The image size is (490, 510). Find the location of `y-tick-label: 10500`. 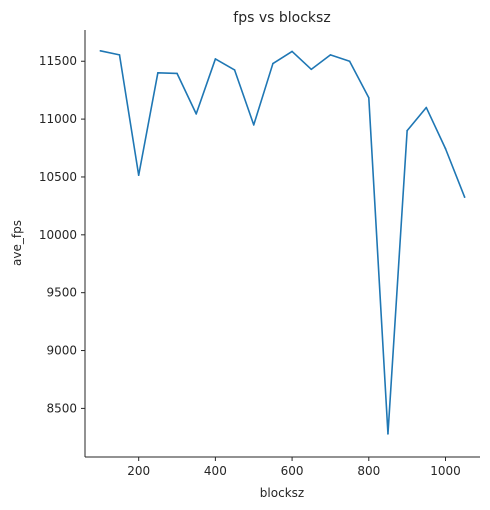

y-tick-label: 10500 is located at coordinates (58, 177).